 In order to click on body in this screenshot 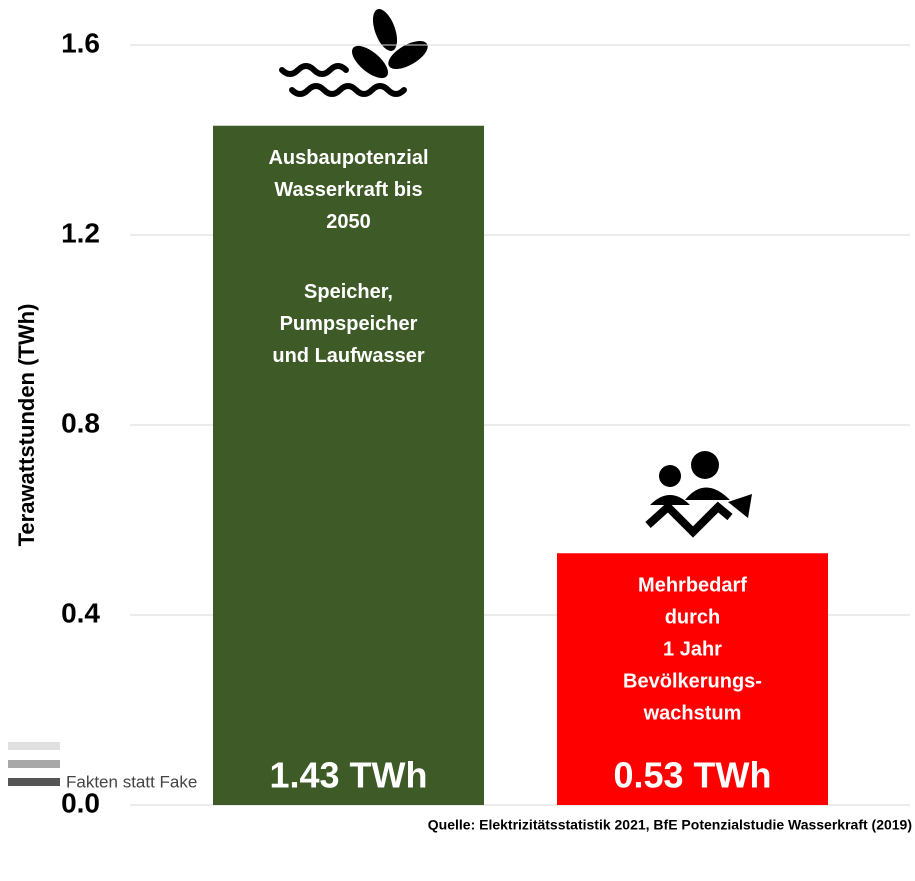, I will do `click(690, 496)`.